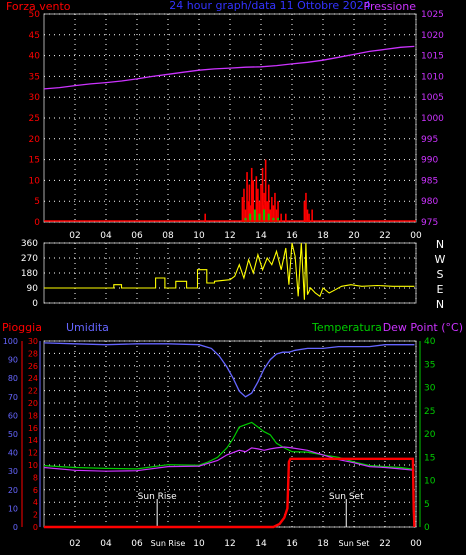 The height and width of the screenshot is (555, 466). What do you see at coordinates (429, 202) in the screenshot?
I see `pressure-tick-label: 980` at bounding box center [429, 202].